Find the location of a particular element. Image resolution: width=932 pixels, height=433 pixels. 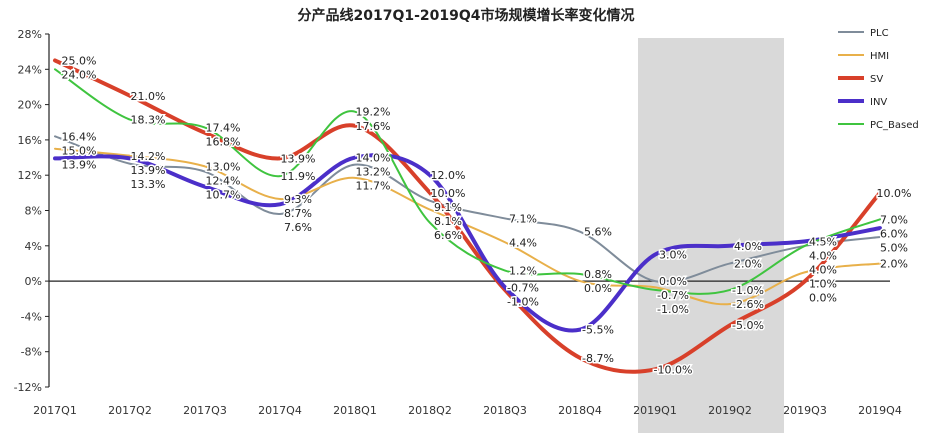

data-label: 1.2% is located at coordinates (523, 271).